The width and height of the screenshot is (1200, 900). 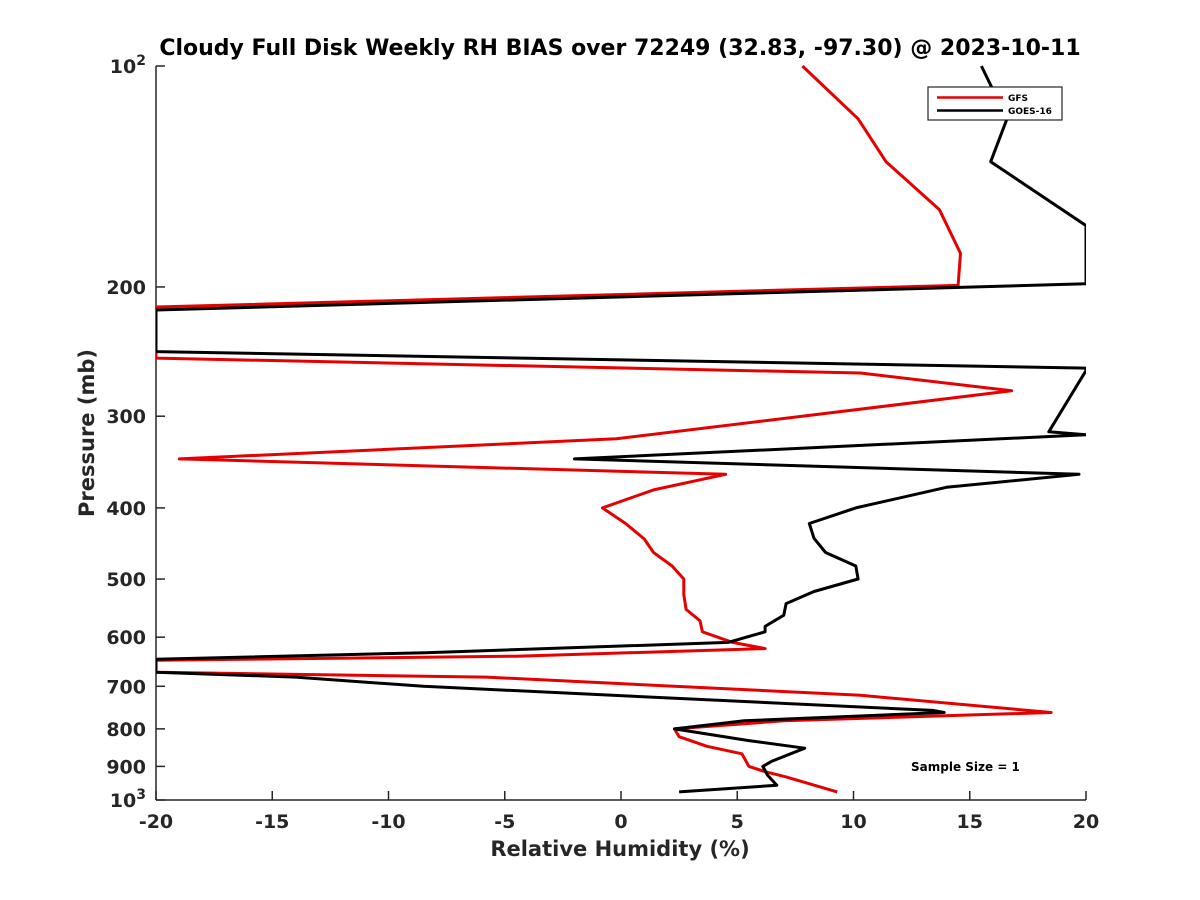 What do you see at coordinates (1086, 822) in the screenshot?
I see `x-tick-label: 20` at bounding box center [1086, 822].